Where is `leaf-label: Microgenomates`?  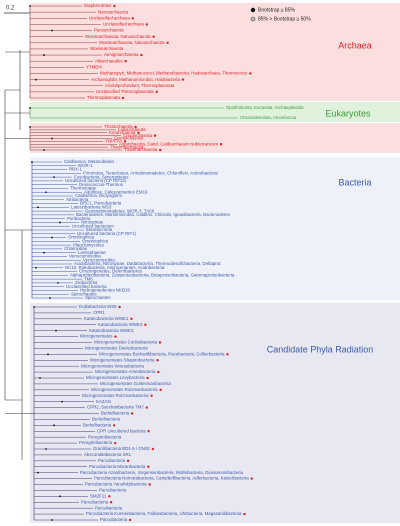
leaf-label: Microgenomates is located at coordinates (96, 336).